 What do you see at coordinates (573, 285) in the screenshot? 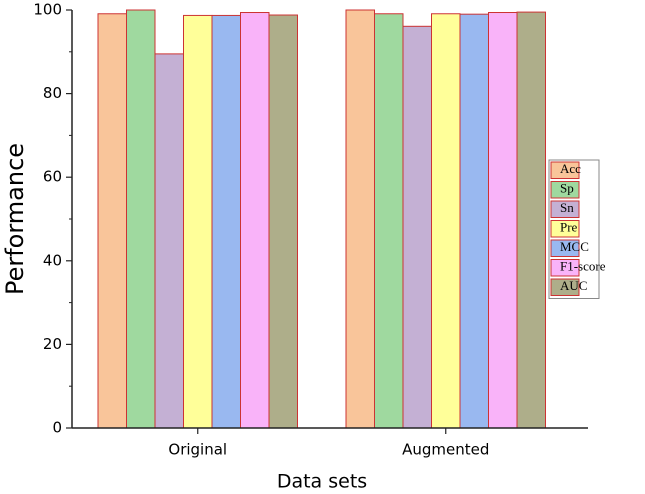
I see `legend-label: AUC` at bounding box center [573, 285].